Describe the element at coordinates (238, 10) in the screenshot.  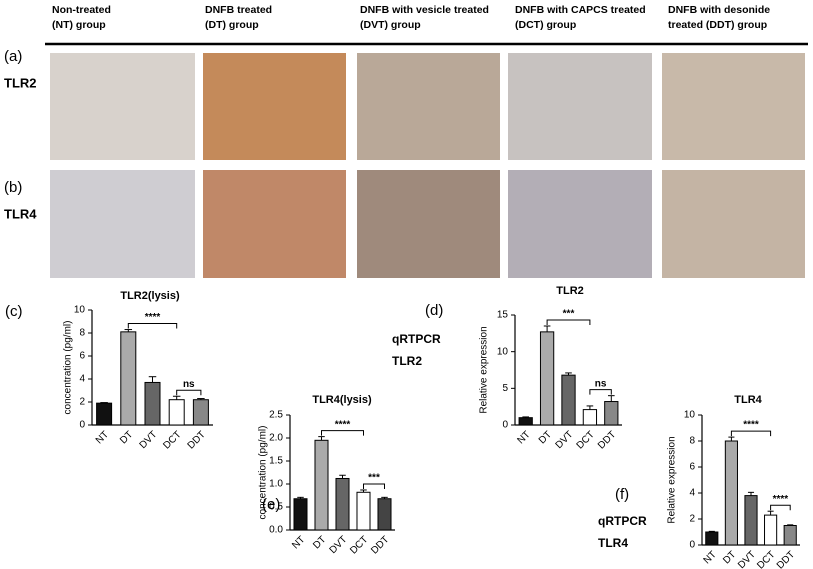
I see `column-header: DNFB treated` at that location.